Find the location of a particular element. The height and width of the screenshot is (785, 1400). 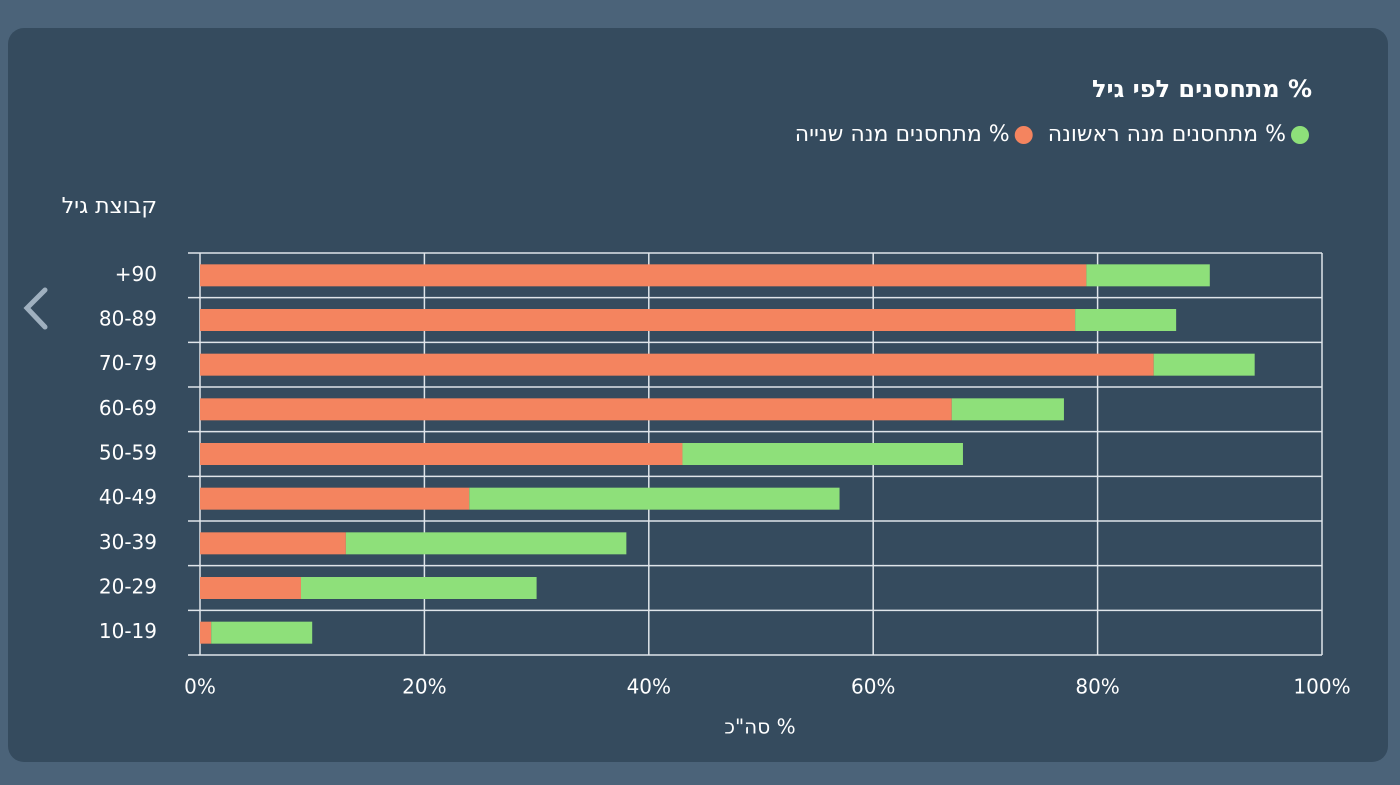

x-tick-label: 100% is located at coordinates (1321, 687).